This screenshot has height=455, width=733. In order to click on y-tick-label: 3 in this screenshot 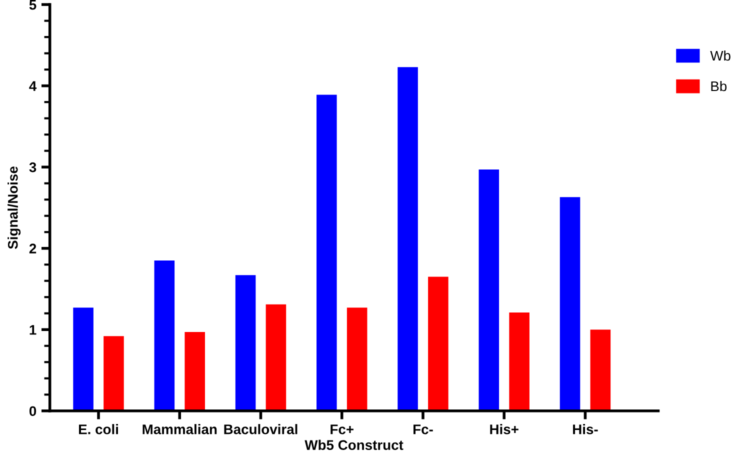, I will do `click(32, 167)`.